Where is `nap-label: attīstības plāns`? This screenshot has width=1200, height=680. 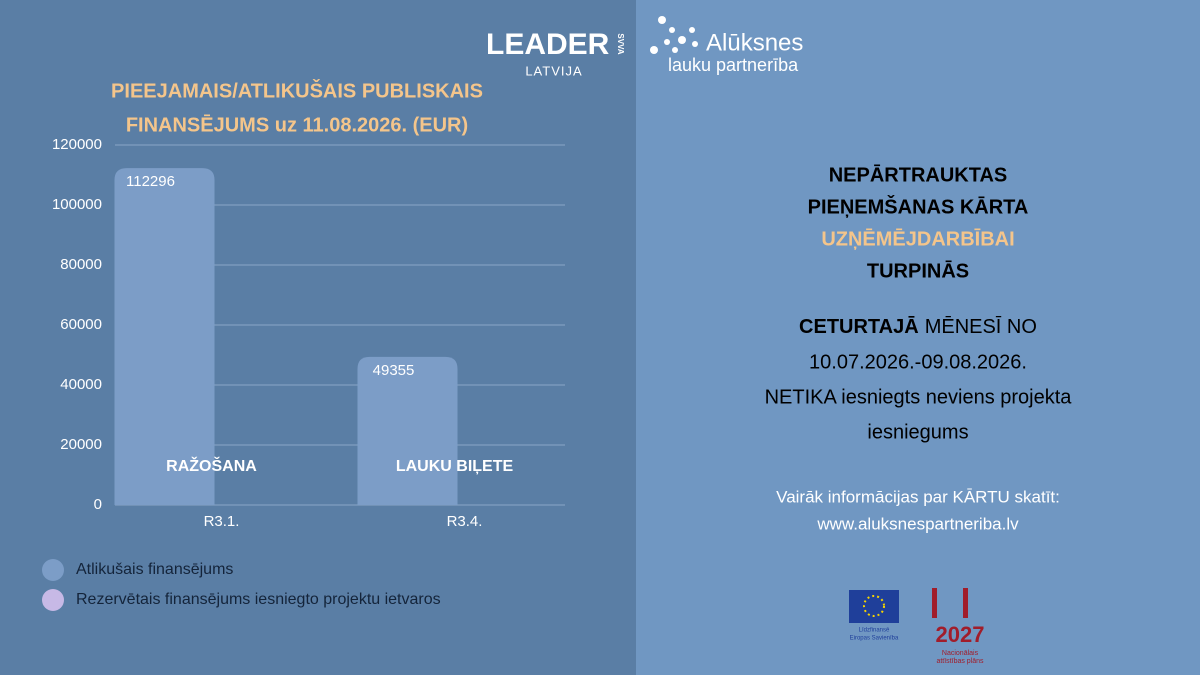 nap-label: attīstības plāns is located at coordinates (960, 661).